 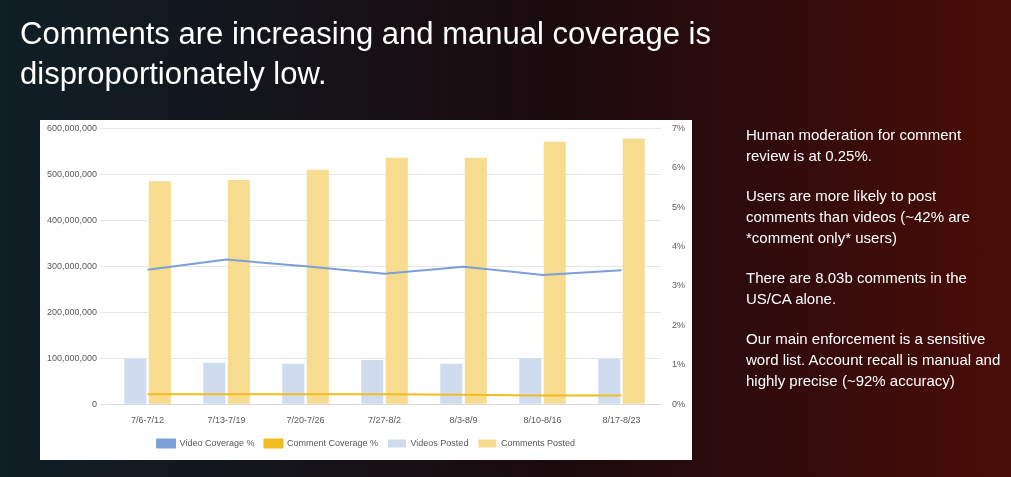 What do you see at coordinates (72, 219) in the screenshot?
I see `y-tick-label: 400,000,000` at bounding box center [72, 219].